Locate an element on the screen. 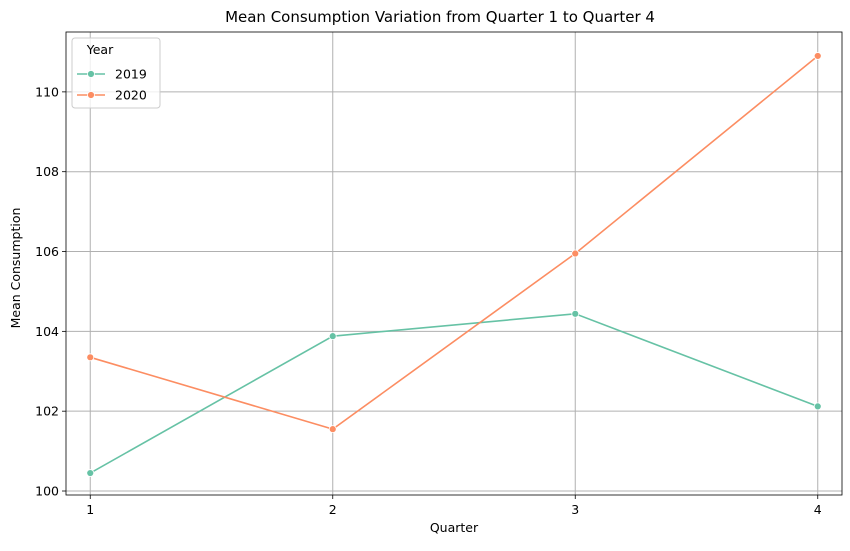 This screenshot has height=551, width=850. y-tick-label: 108 is located at coordinates (47, 171).